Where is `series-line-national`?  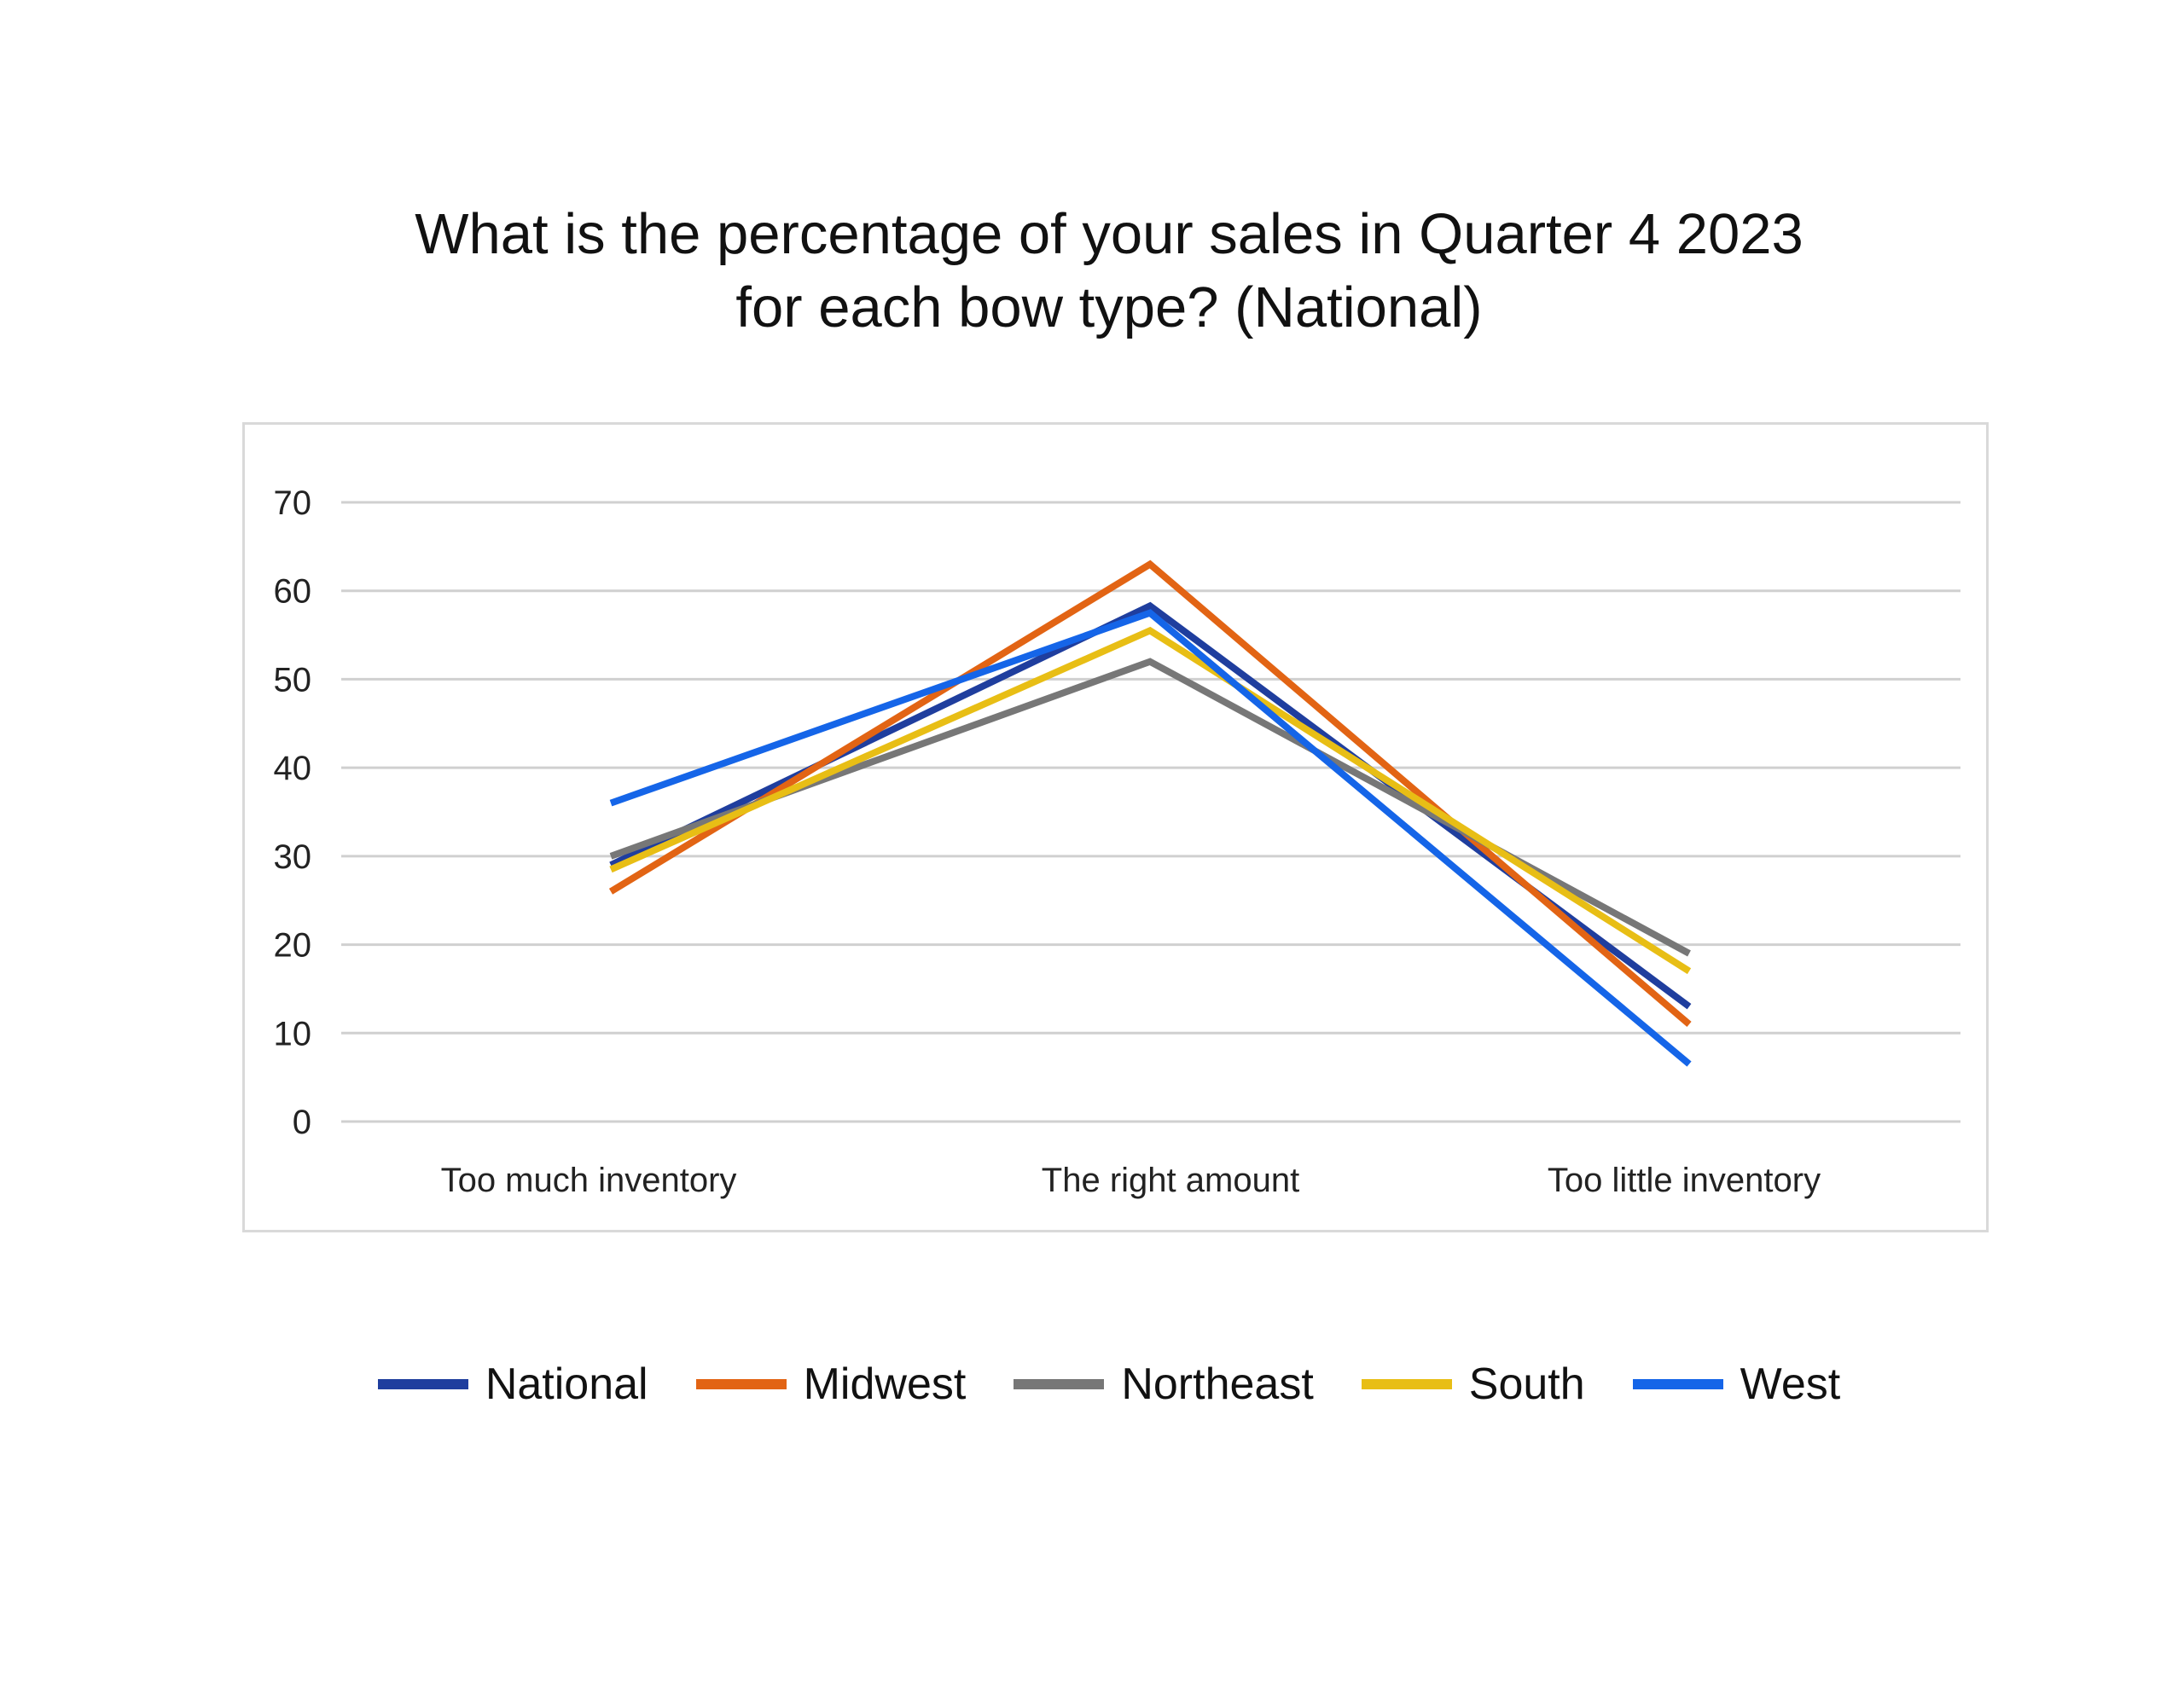 series-line-national is located at coordinates (1150, 805).